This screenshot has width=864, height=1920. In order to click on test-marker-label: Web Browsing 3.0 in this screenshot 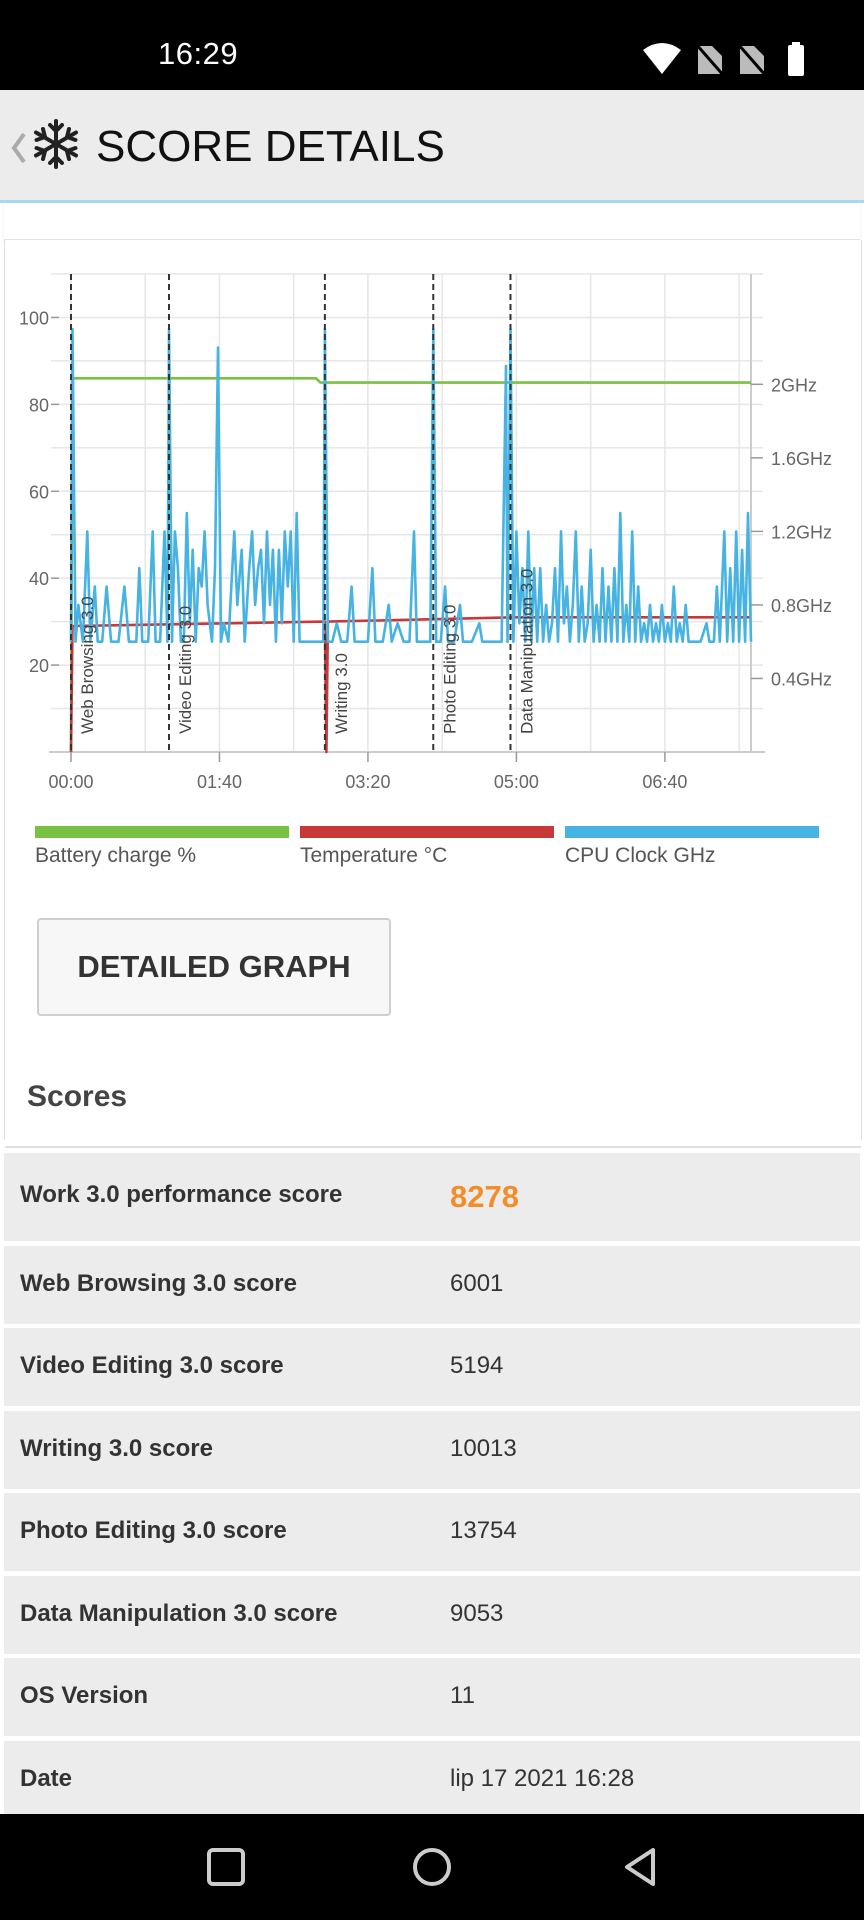, I will do `click(87, 665)`.